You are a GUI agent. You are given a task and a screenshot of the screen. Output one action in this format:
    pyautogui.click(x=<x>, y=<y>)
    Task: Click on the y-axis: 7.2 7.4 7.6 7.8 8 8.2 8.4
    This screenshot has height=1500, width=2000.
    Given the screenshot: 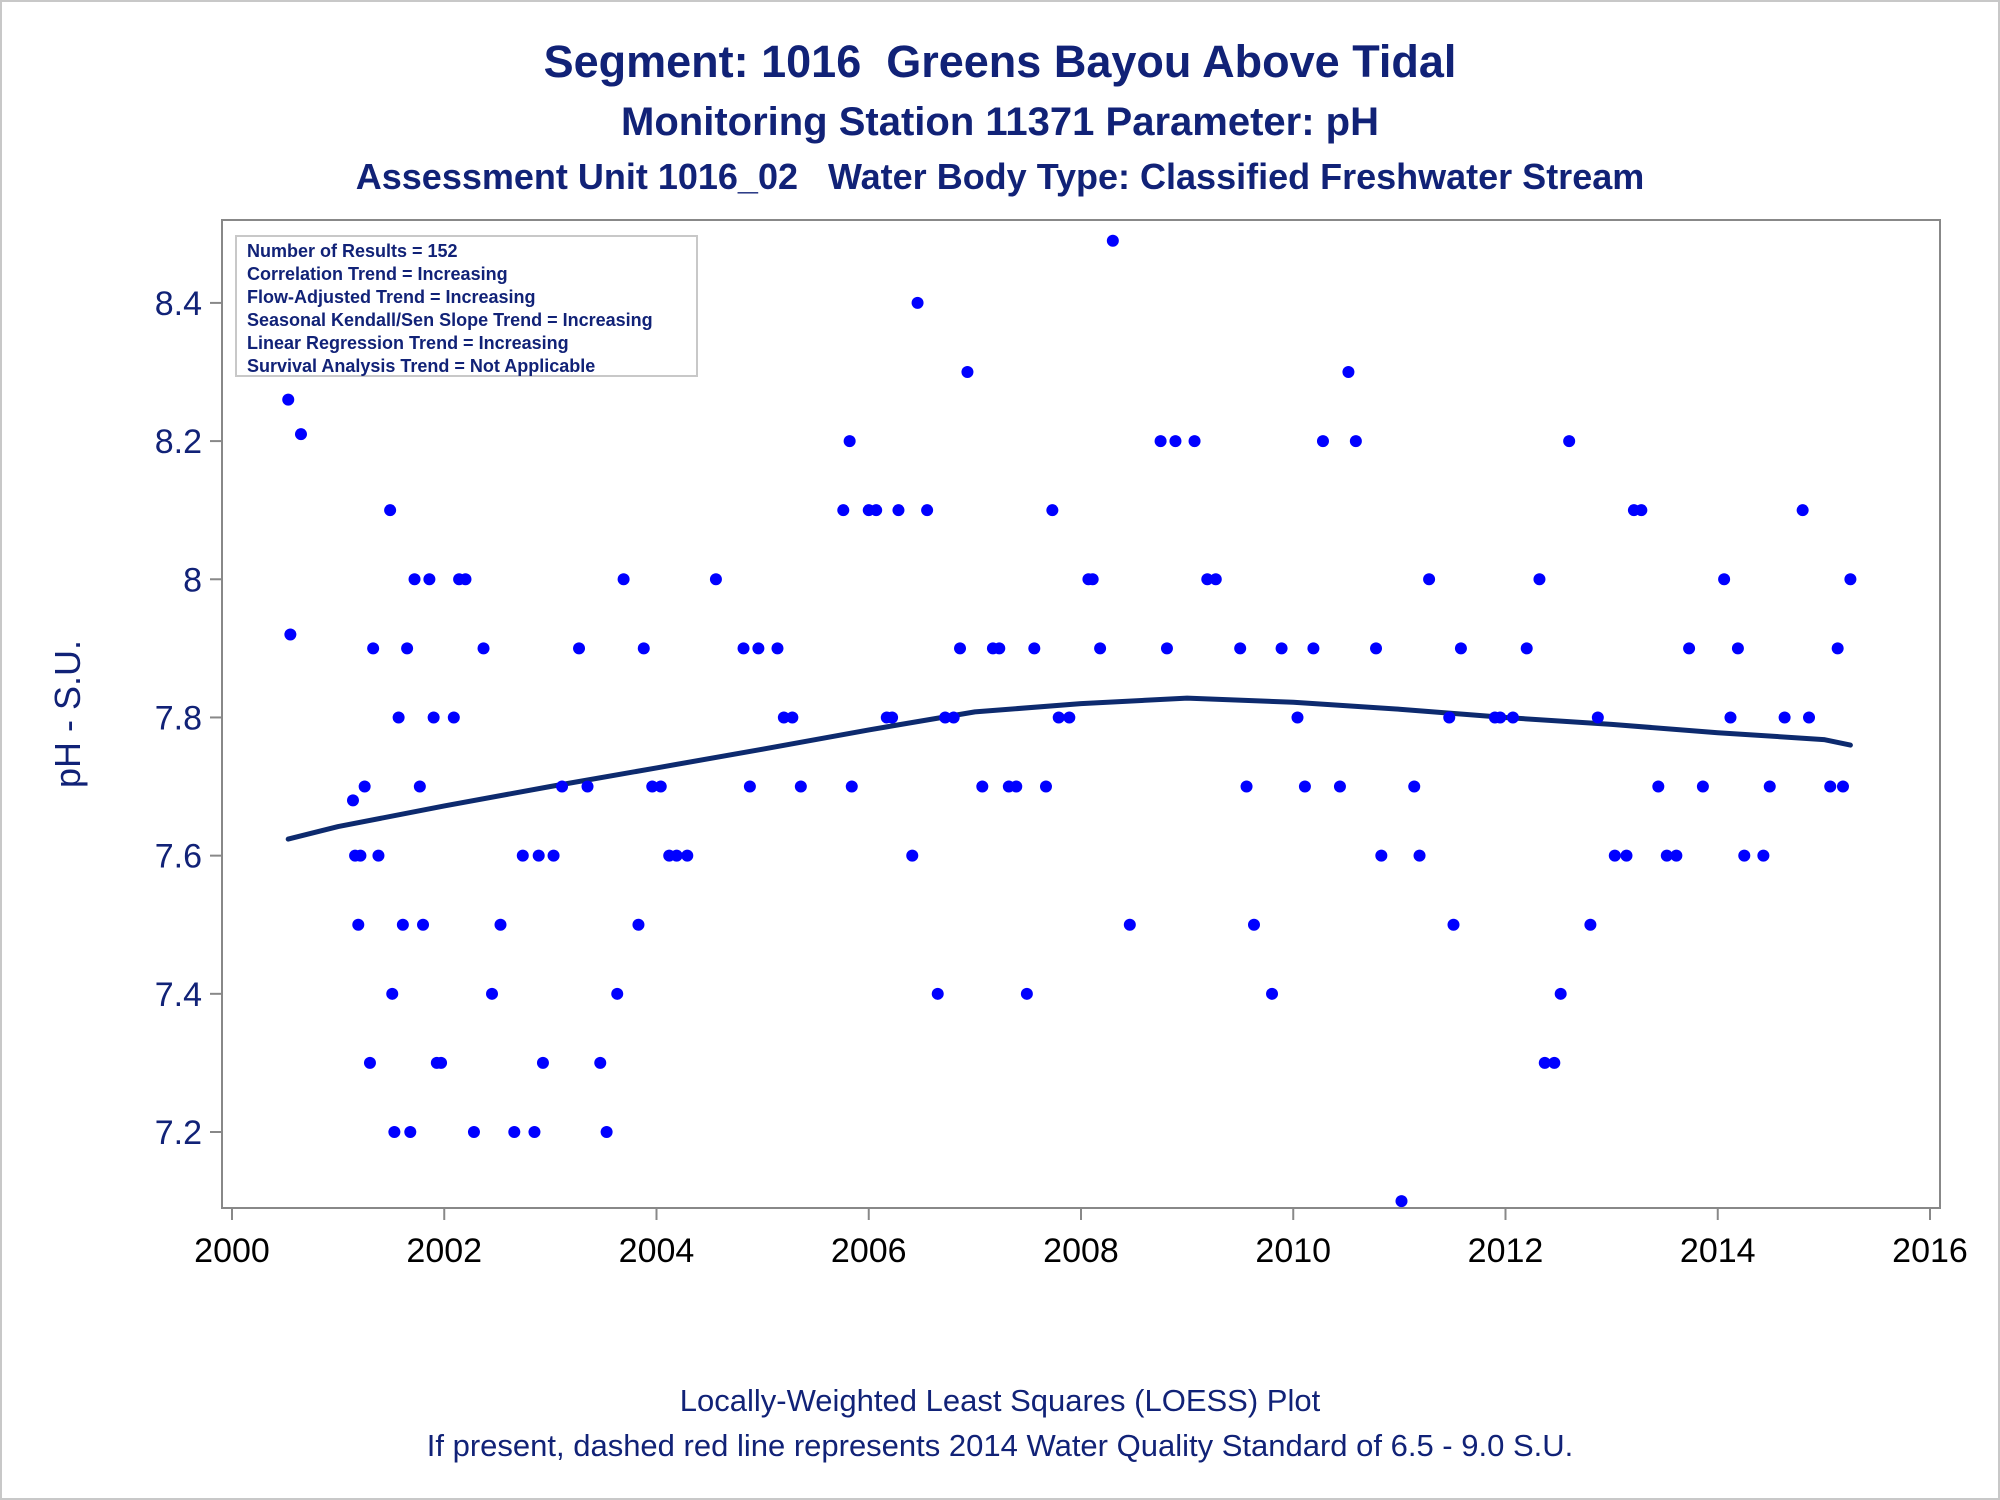 What is the action you would take?
    pyautogui.click(x=188, y=718)
    